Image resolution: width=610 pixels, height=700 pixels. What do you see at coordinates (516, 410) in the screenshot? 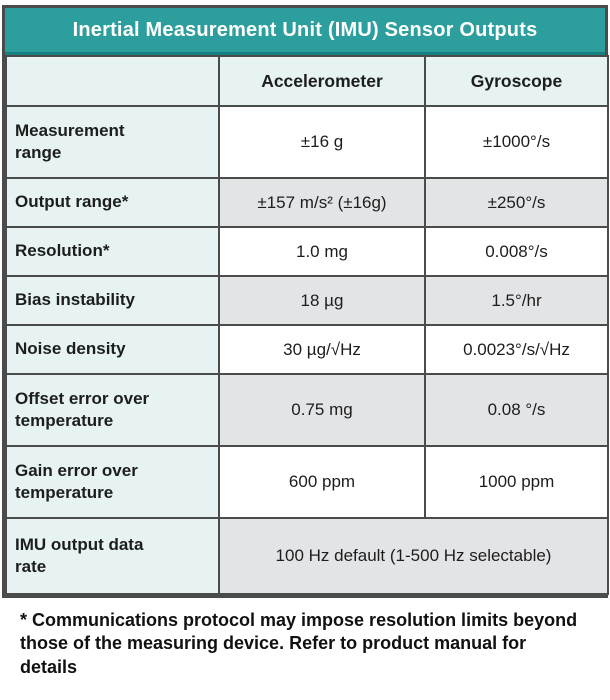
I see `gyroscope-value: 0.08 °/s` at bounding box center [516, 410].